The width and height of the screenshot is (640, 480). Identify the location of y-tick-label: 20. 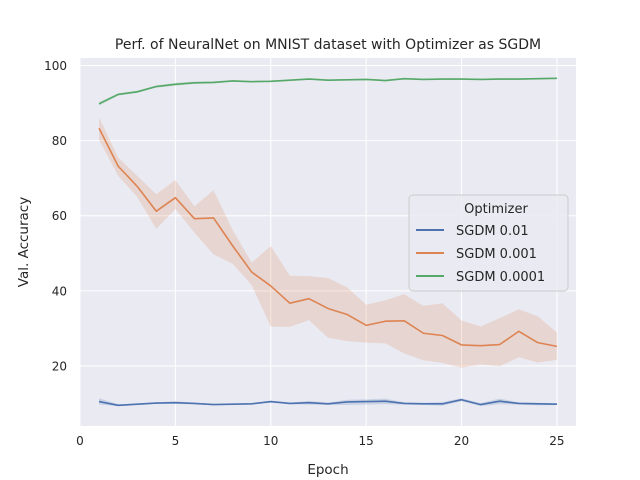
(59, 366).